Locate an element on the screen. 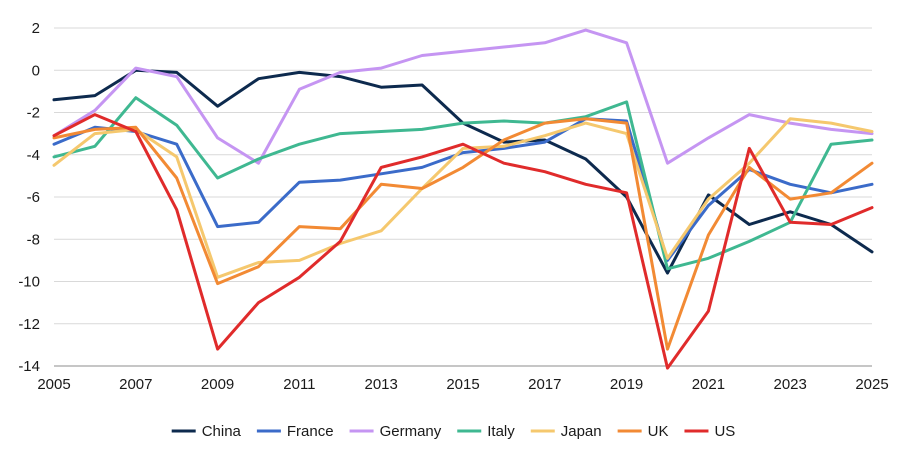  legend-label: Germany is located at coordinates (411, 431).